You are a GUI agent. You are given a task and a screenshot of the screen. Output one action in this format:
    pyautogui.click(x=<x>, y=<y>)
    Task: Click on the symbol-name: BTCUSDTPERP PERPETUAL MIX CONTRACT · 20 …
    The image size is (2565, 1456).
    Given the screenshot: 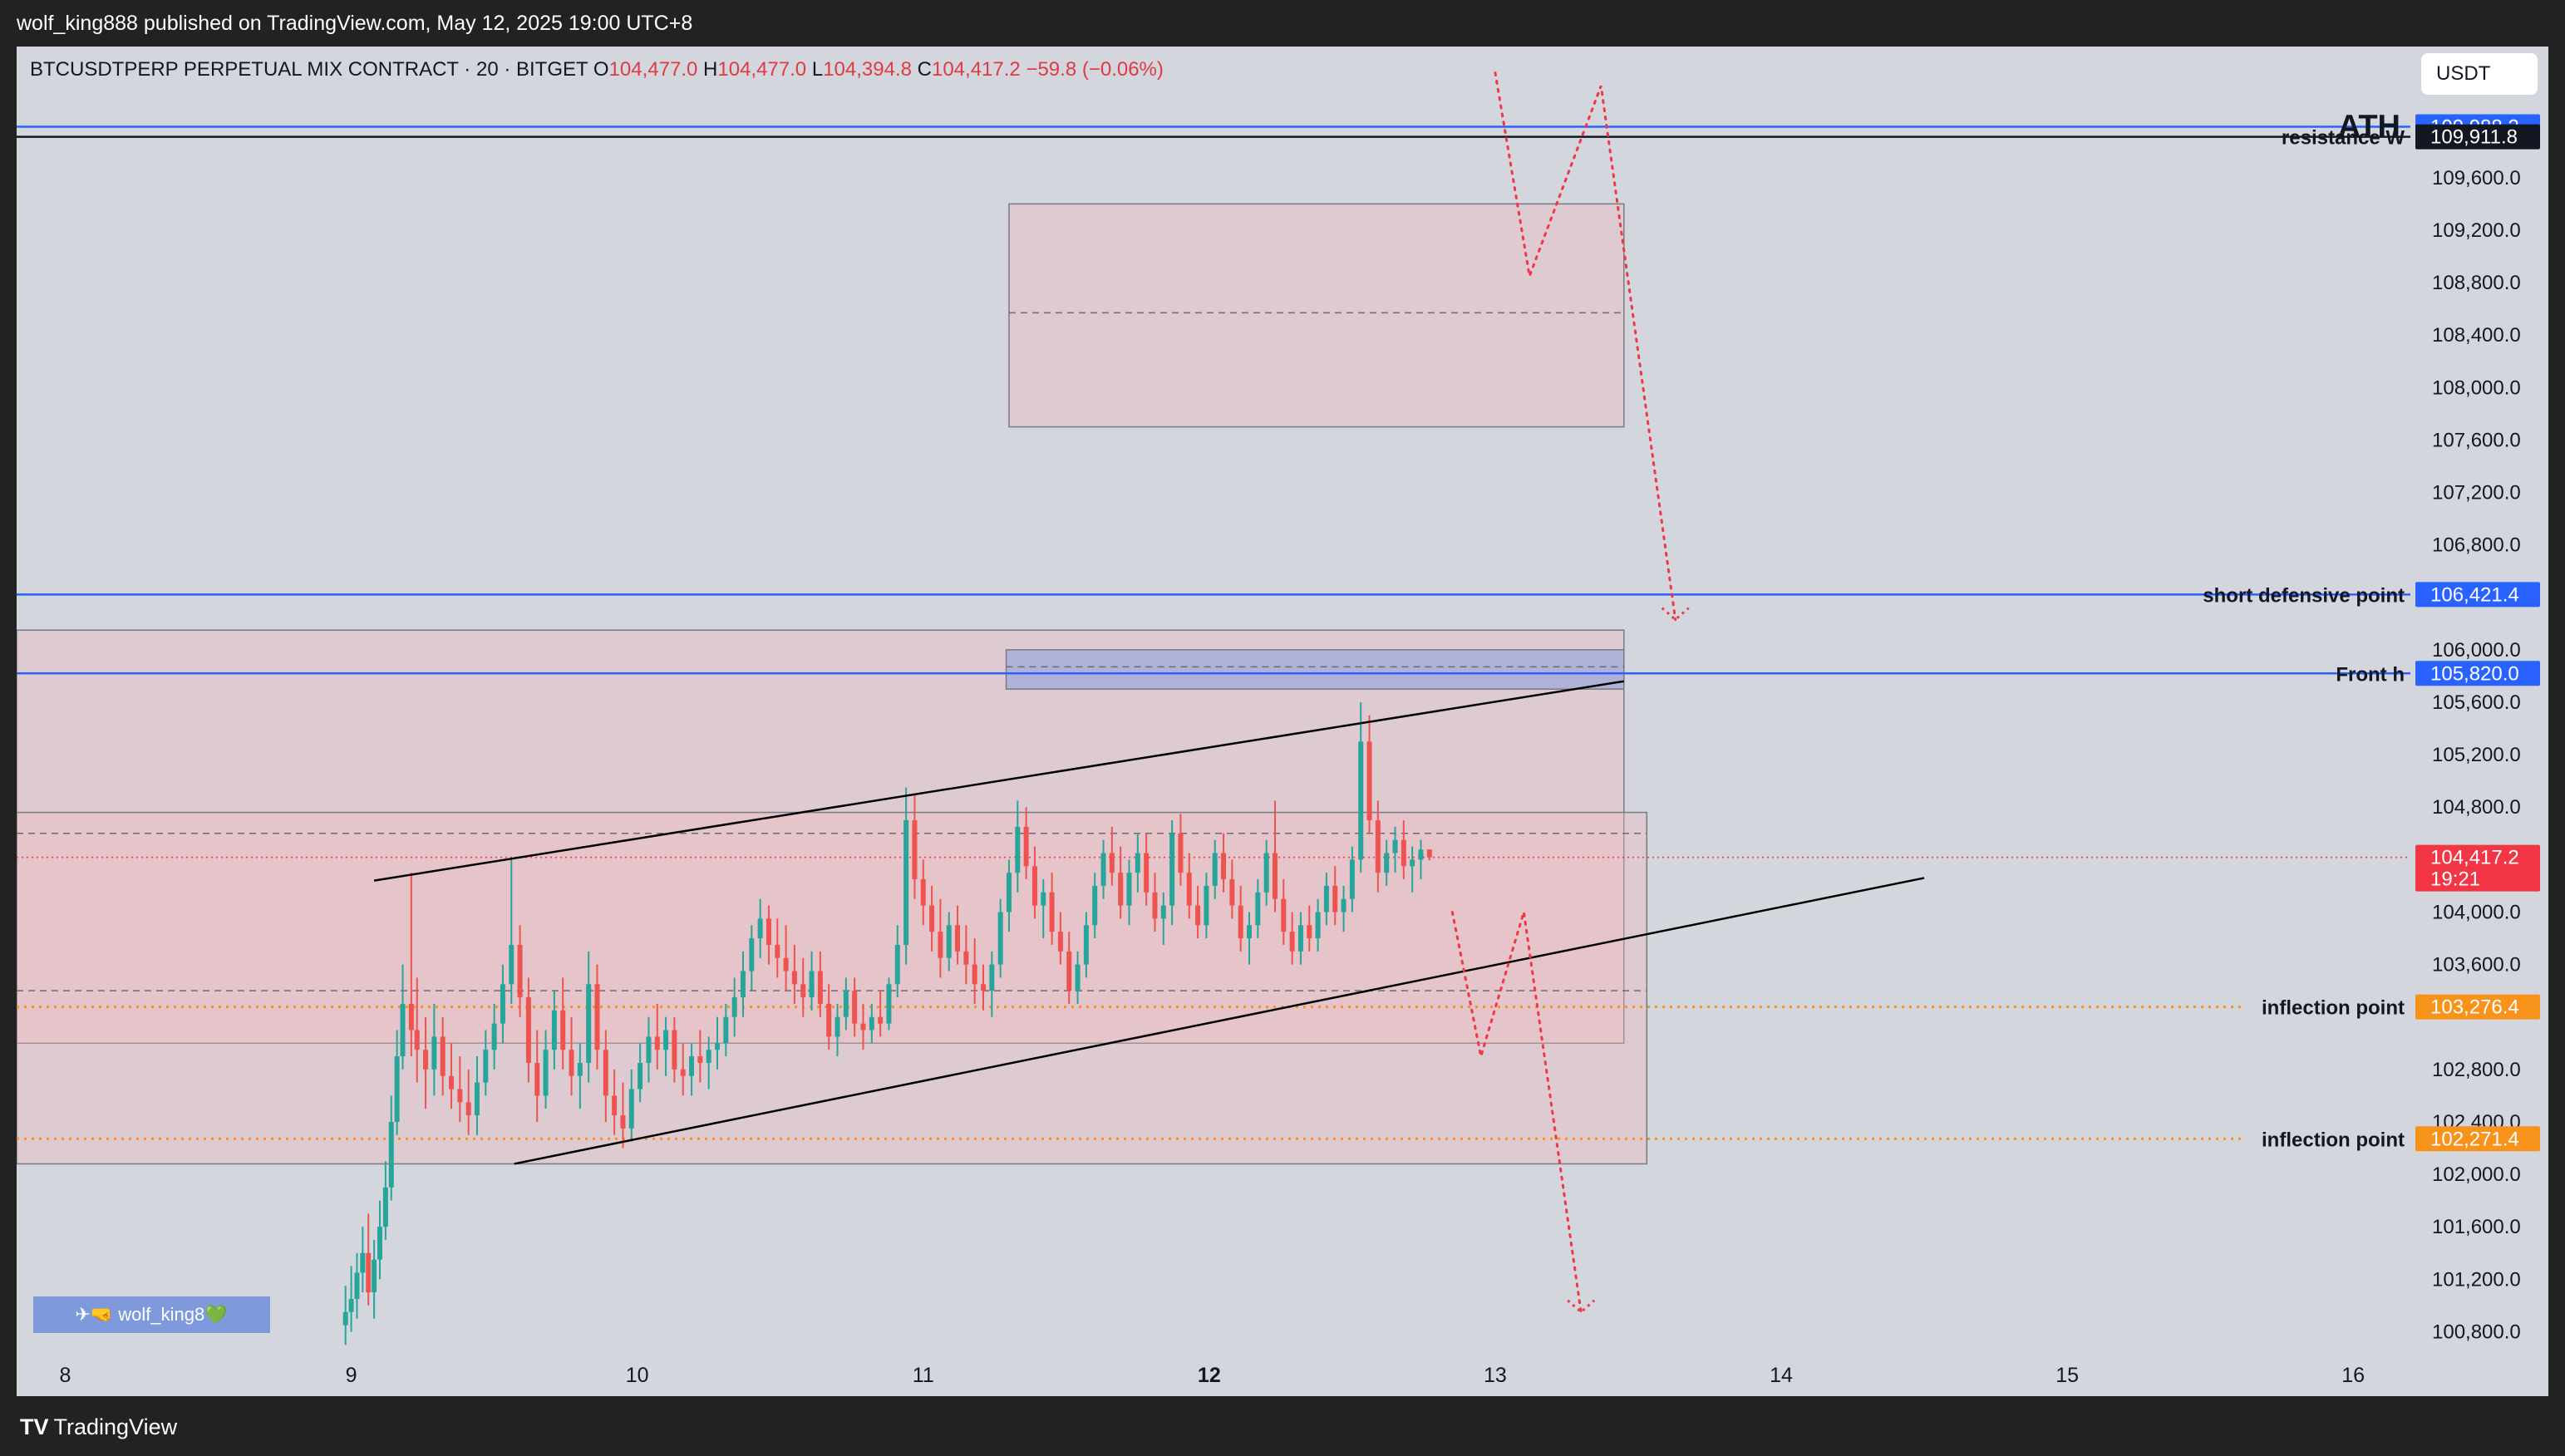 What is the action you would take?
    pyautogui.click(x=309, y=69)
    